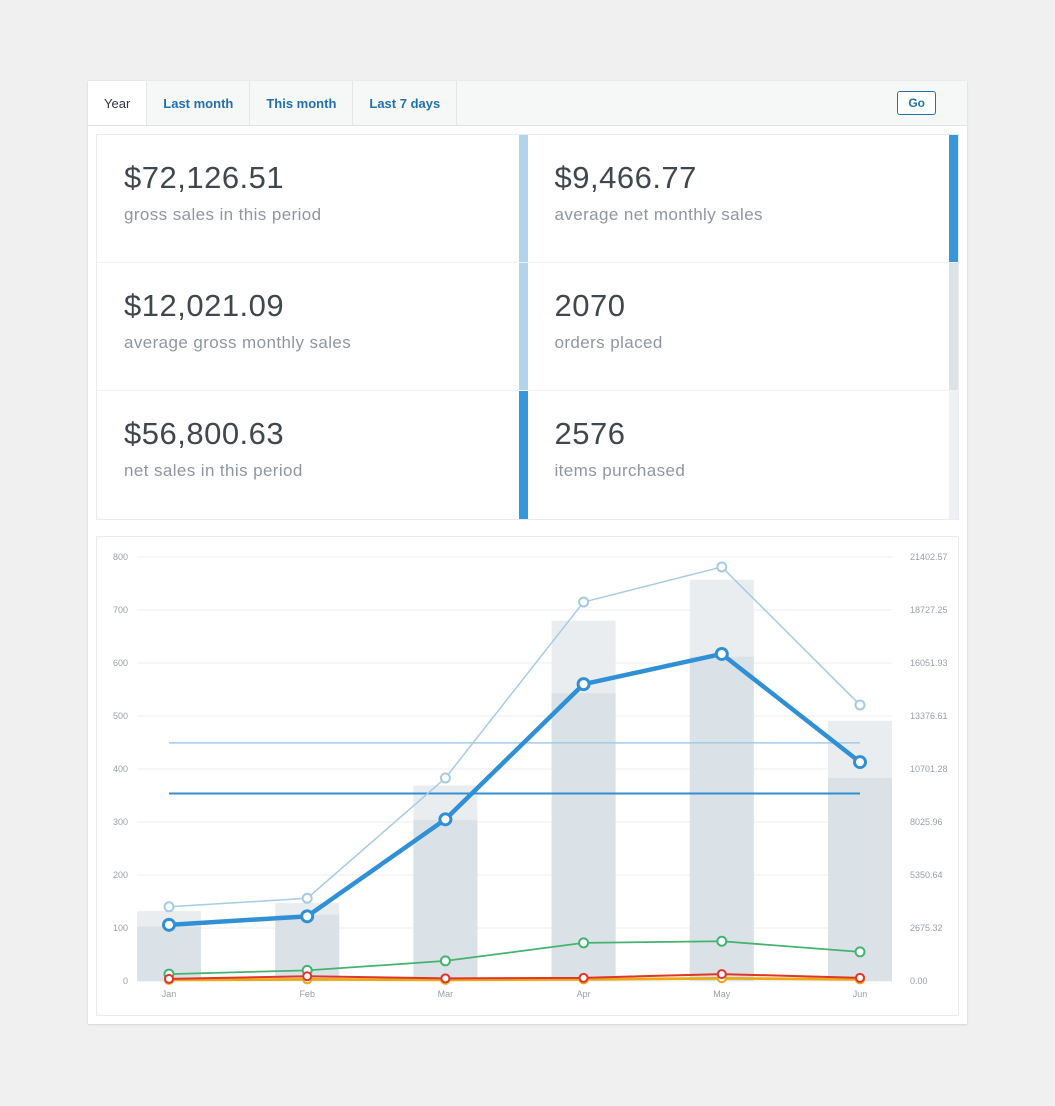 Image resolution: width=1055 pixels, height=1106 pixels. What do you see at coordinates (125, 981) in the screenshot?
I see `svg-text: 0` at bounding box center [125, 981].